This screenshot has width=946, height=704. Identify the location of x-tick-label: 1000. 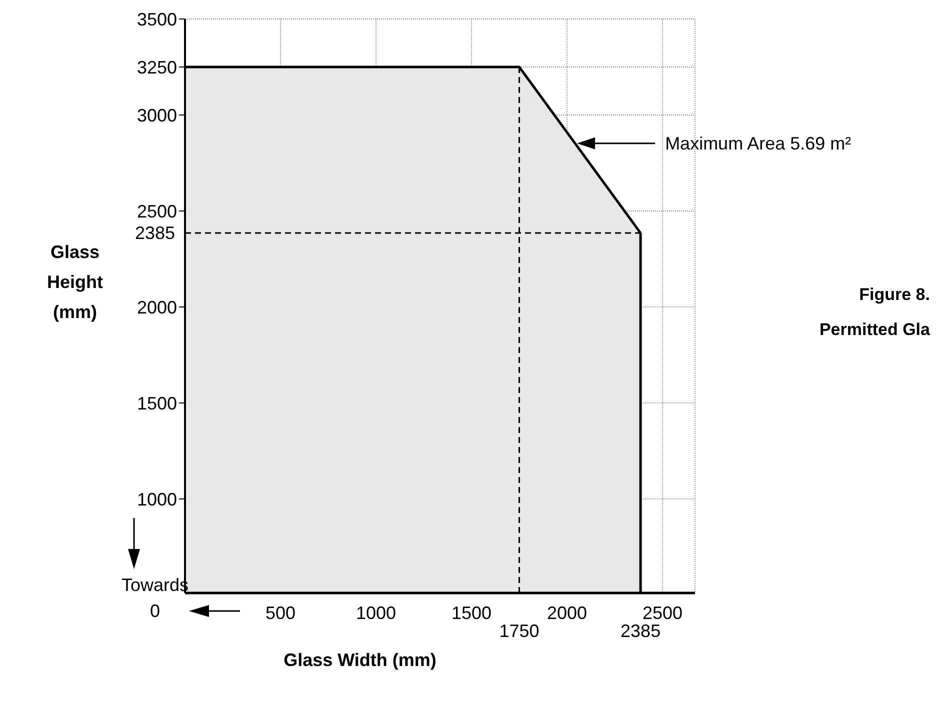
(376, 613).